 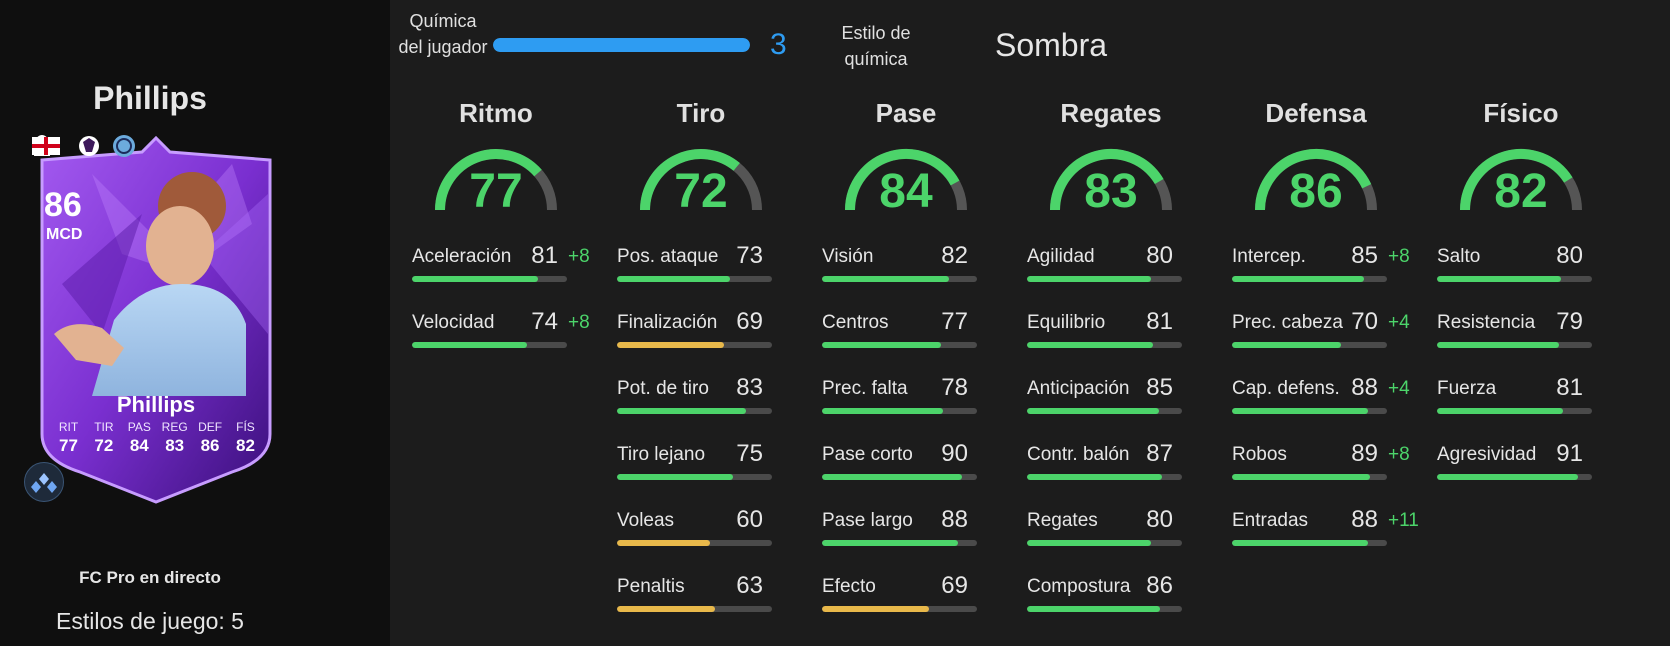 I want to click on card-face-stat-label: FÍS, so click(x=245, y=427).